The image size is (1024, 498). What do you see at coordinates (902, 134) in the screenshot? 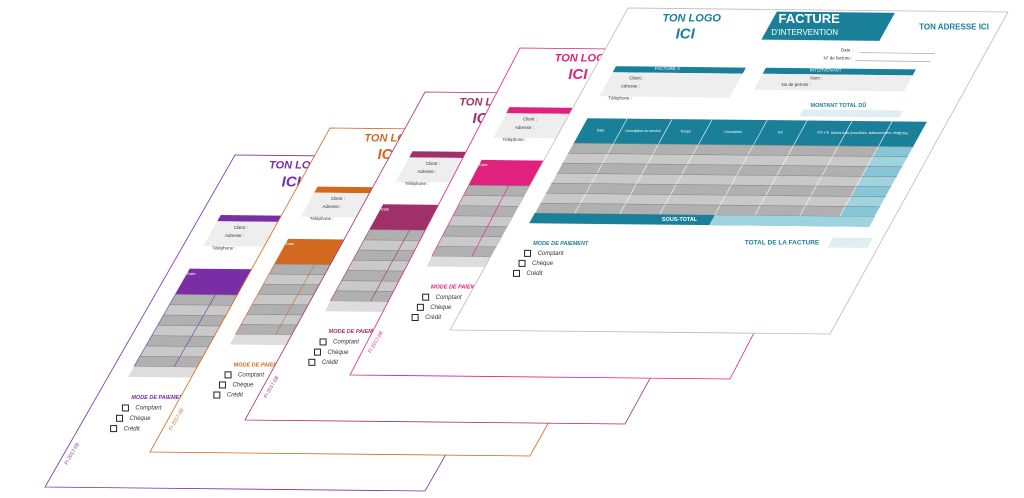
I see `column-head: TOTAL` at bounding box center [902, 134].